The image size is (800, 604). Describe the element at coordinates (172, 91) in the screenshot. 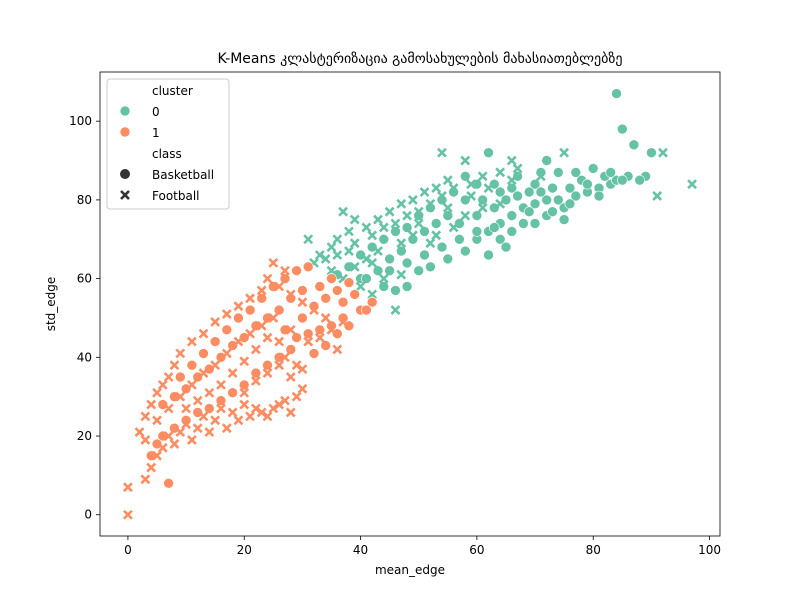

I see `legend-title-cluster: cluster` at that location.